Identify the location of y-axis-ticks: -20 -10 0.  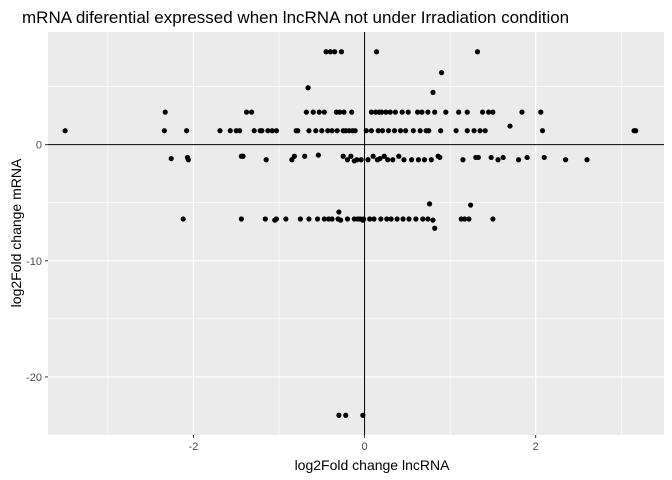
(37, 262).